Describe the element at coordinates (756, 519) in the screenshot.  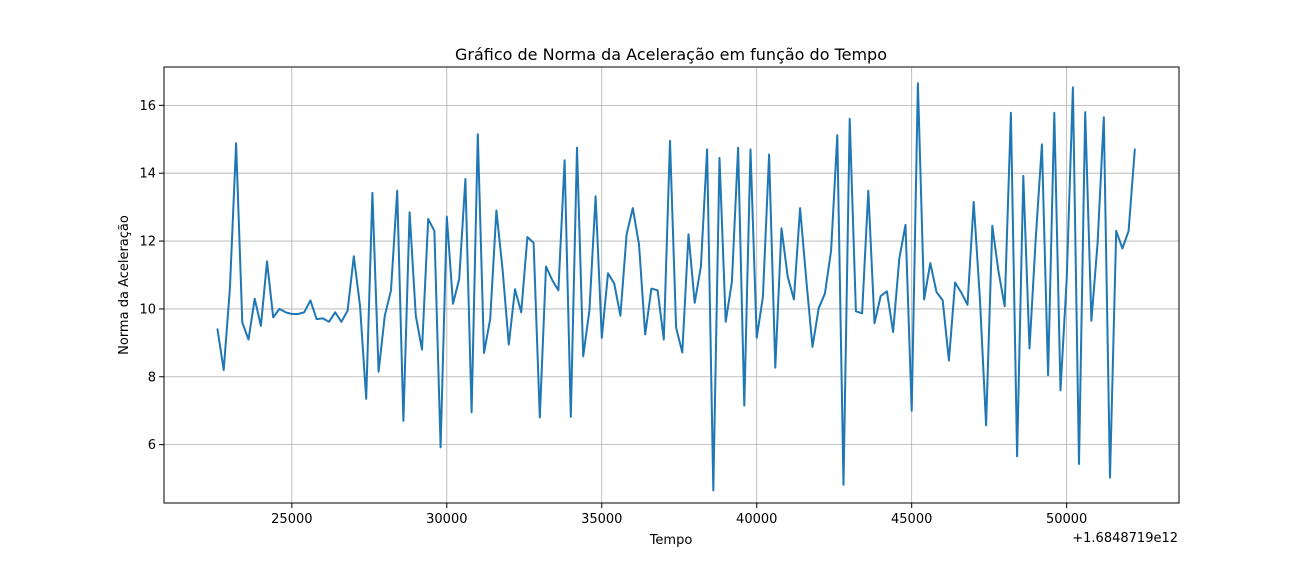
I see `x-tick-label: 40000` at that location.